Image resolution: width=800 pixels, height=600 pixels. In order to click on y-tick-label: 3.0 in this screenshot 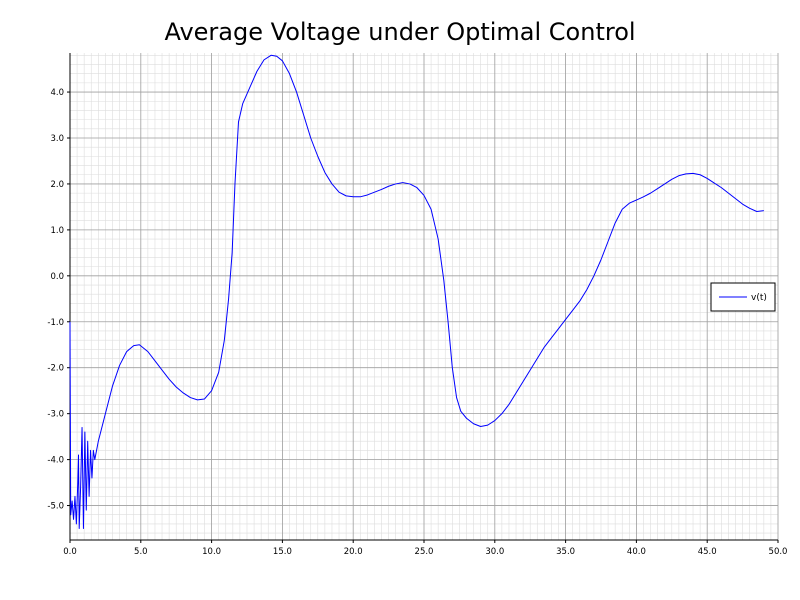, I will do `click(57, 139)`.